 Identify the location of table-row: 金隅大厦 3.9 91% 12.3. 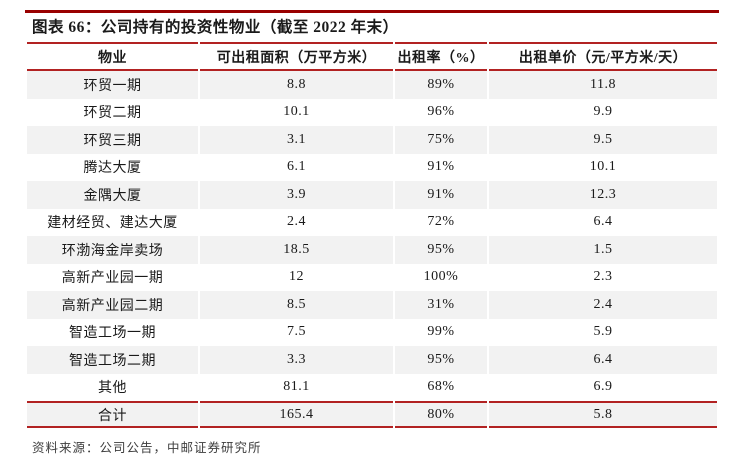
(372, 195).